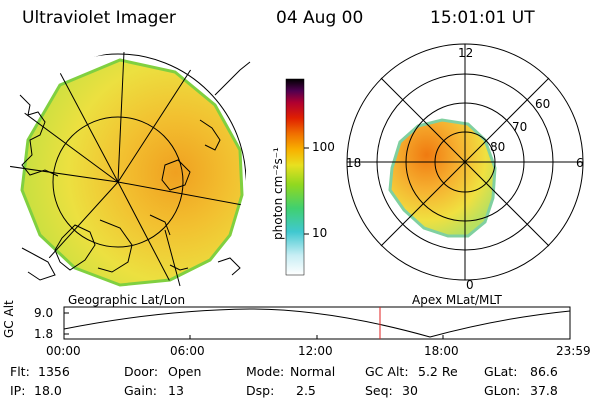 The width and height of the screenshot is (600, 400). I want to click on altitude-curve, so click(317, 323).